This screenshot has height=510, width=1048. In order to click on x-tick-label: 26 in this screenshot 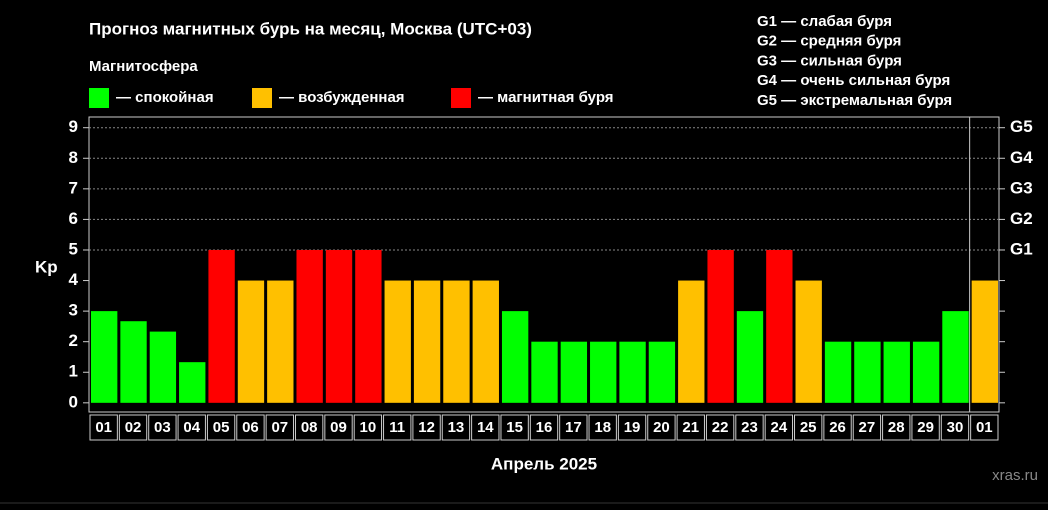, I will do `click(837, 427)`.